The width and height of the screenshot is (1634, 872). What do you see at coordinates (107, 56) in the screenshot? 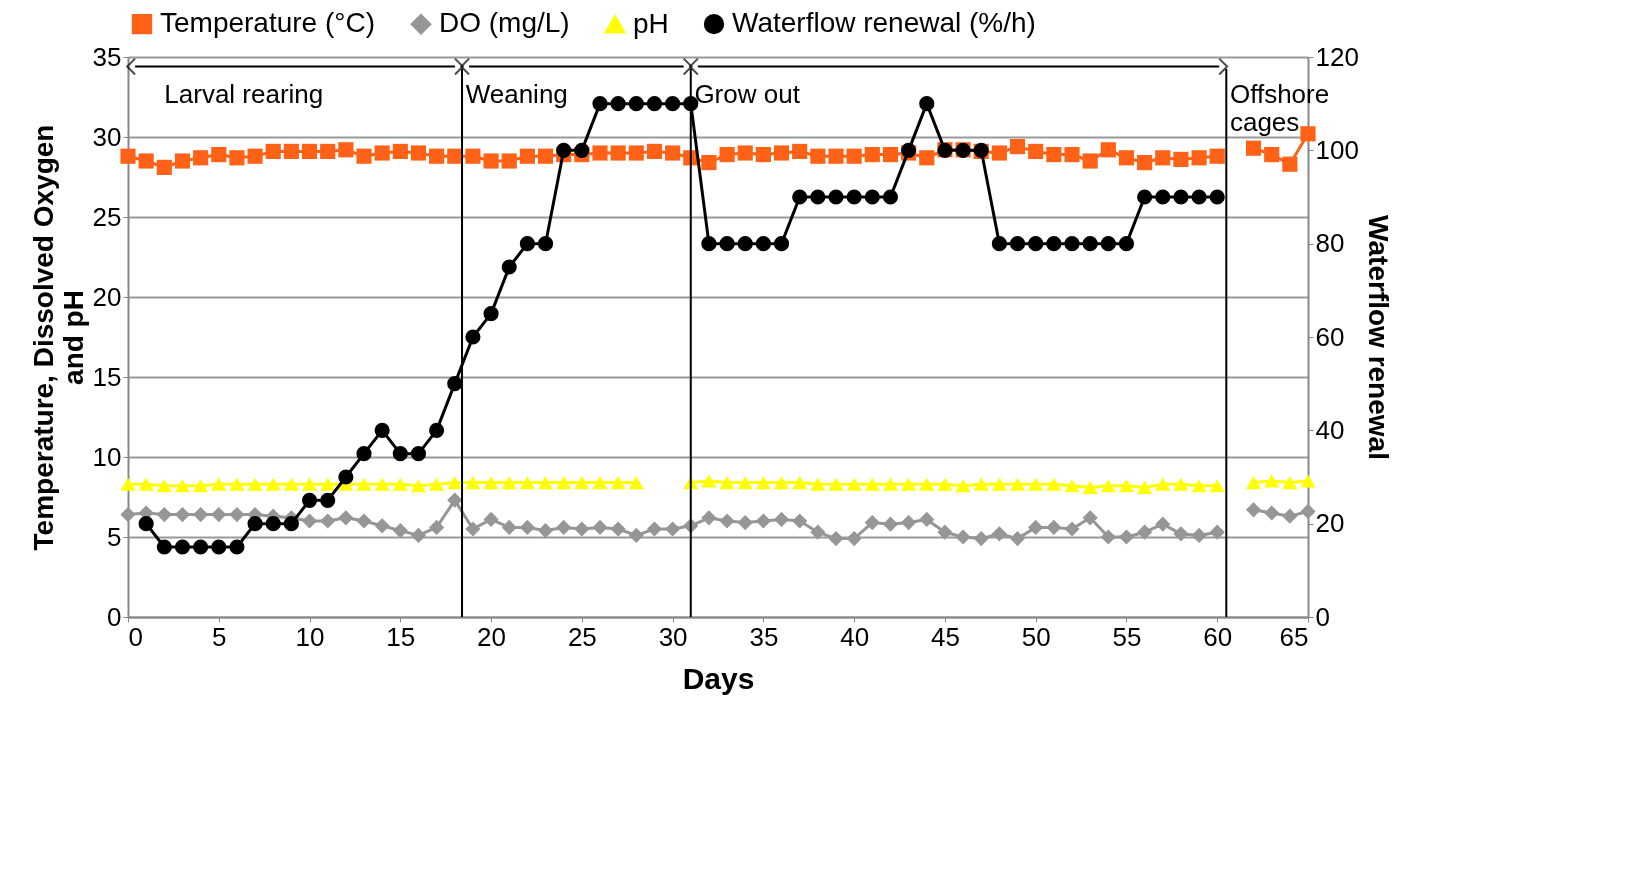
I see `y-tick-label: 35` at bounding box center [107, 56].